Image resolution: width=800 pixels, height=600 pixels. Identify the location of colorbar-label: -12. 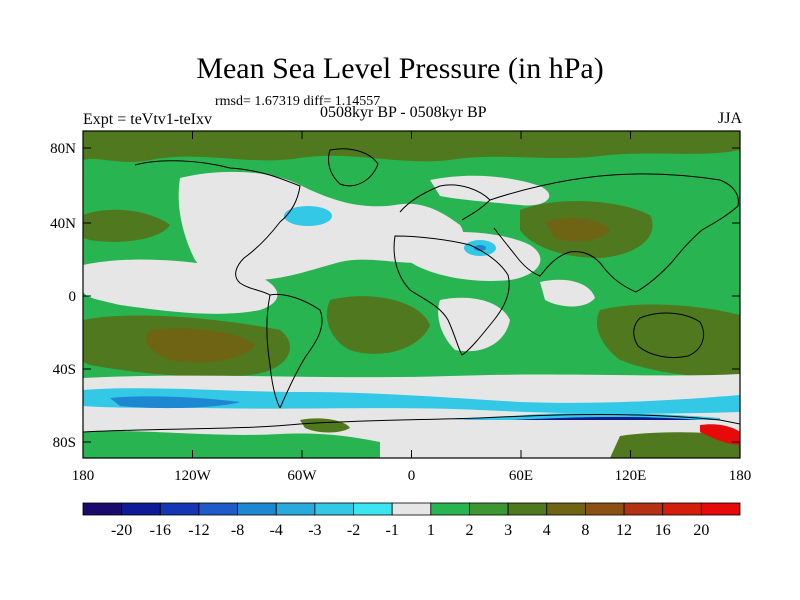
(198, 530).